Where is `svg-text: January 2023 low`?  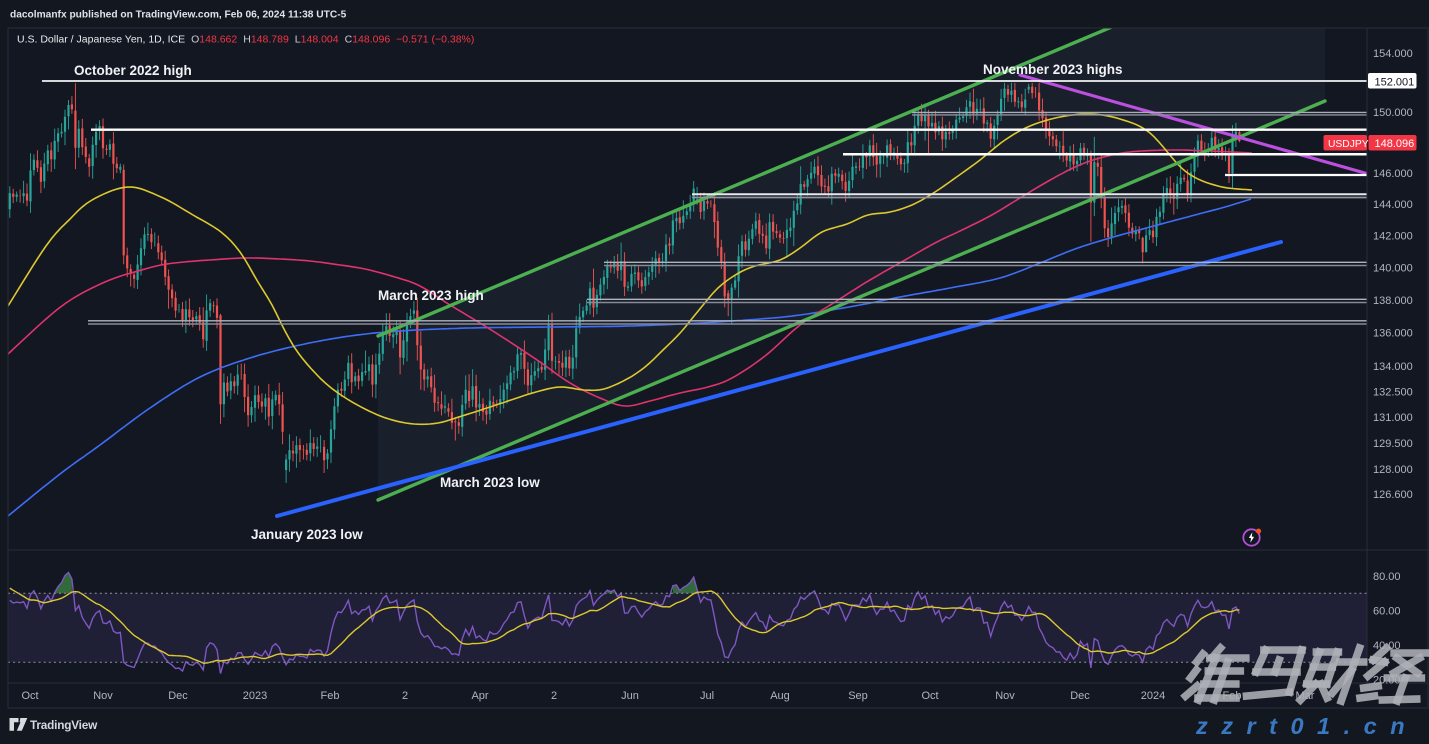
svg-text: January 2023 low is located at coordinates (307, 534).